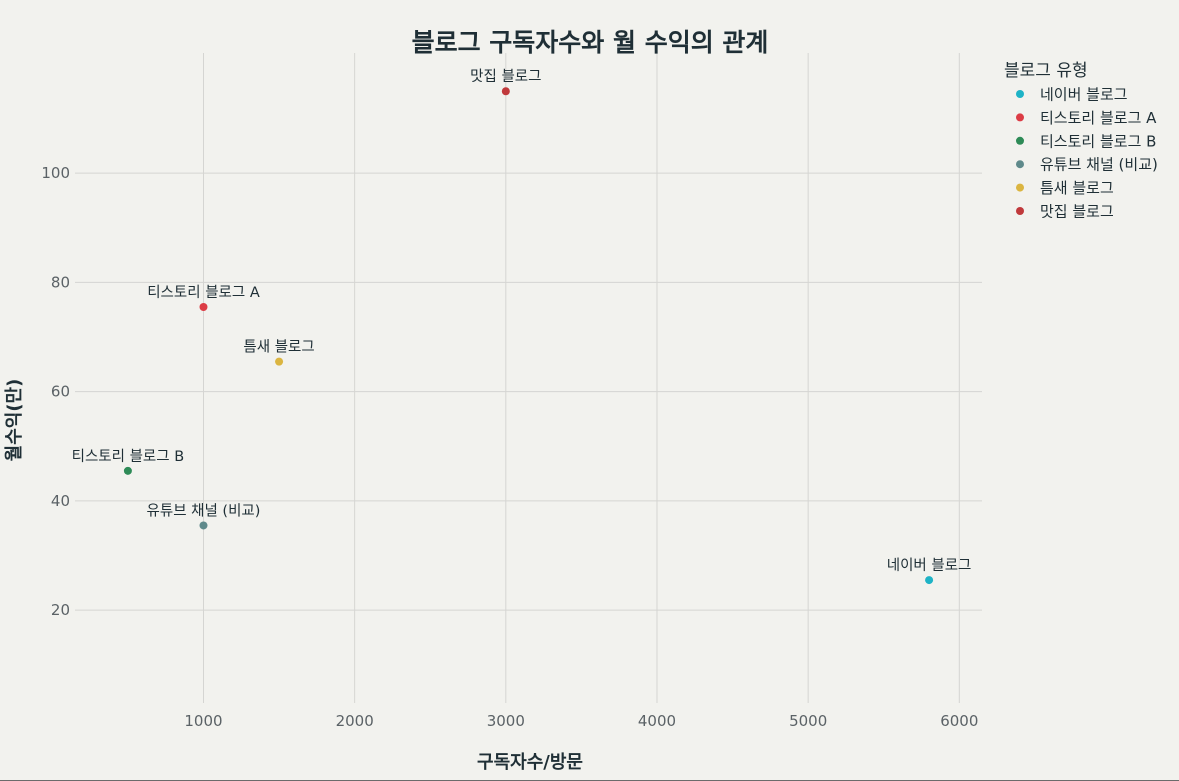  What do you see at coordinates (1098, 118) in the screenshot?
I see `legend-item-label: 티스토리 블로그 A` at bounding box center [1098, 118].